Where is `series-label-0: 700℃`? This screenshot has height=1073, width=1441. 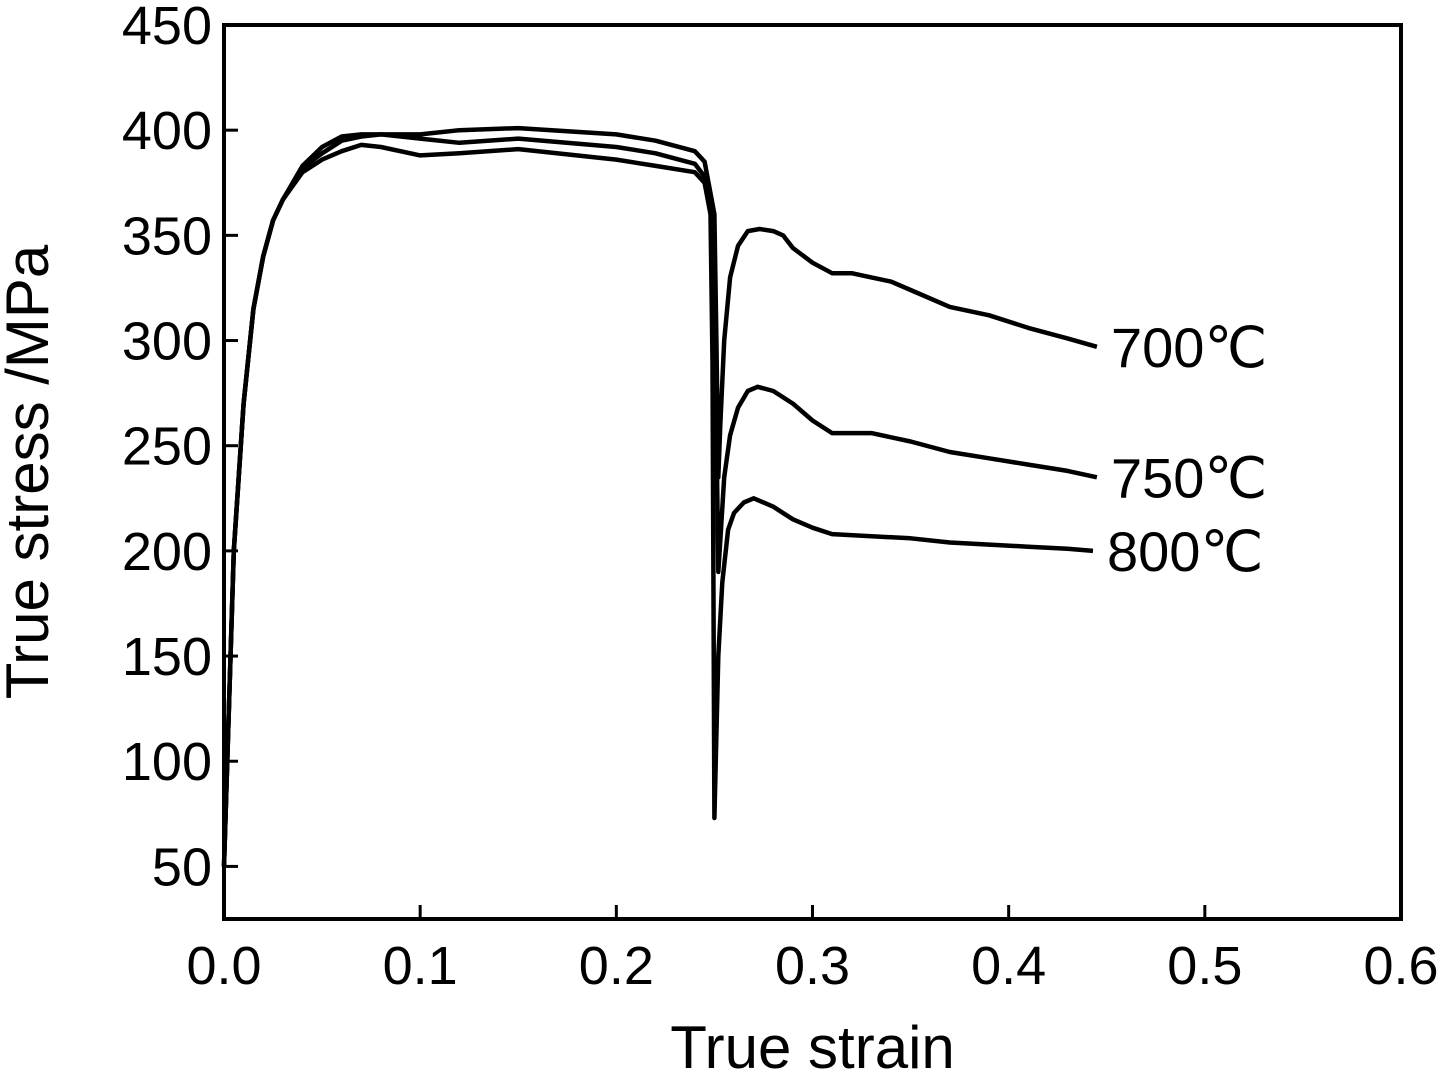 series-label-0: 700℃ is located at coordinates (1189, 348).